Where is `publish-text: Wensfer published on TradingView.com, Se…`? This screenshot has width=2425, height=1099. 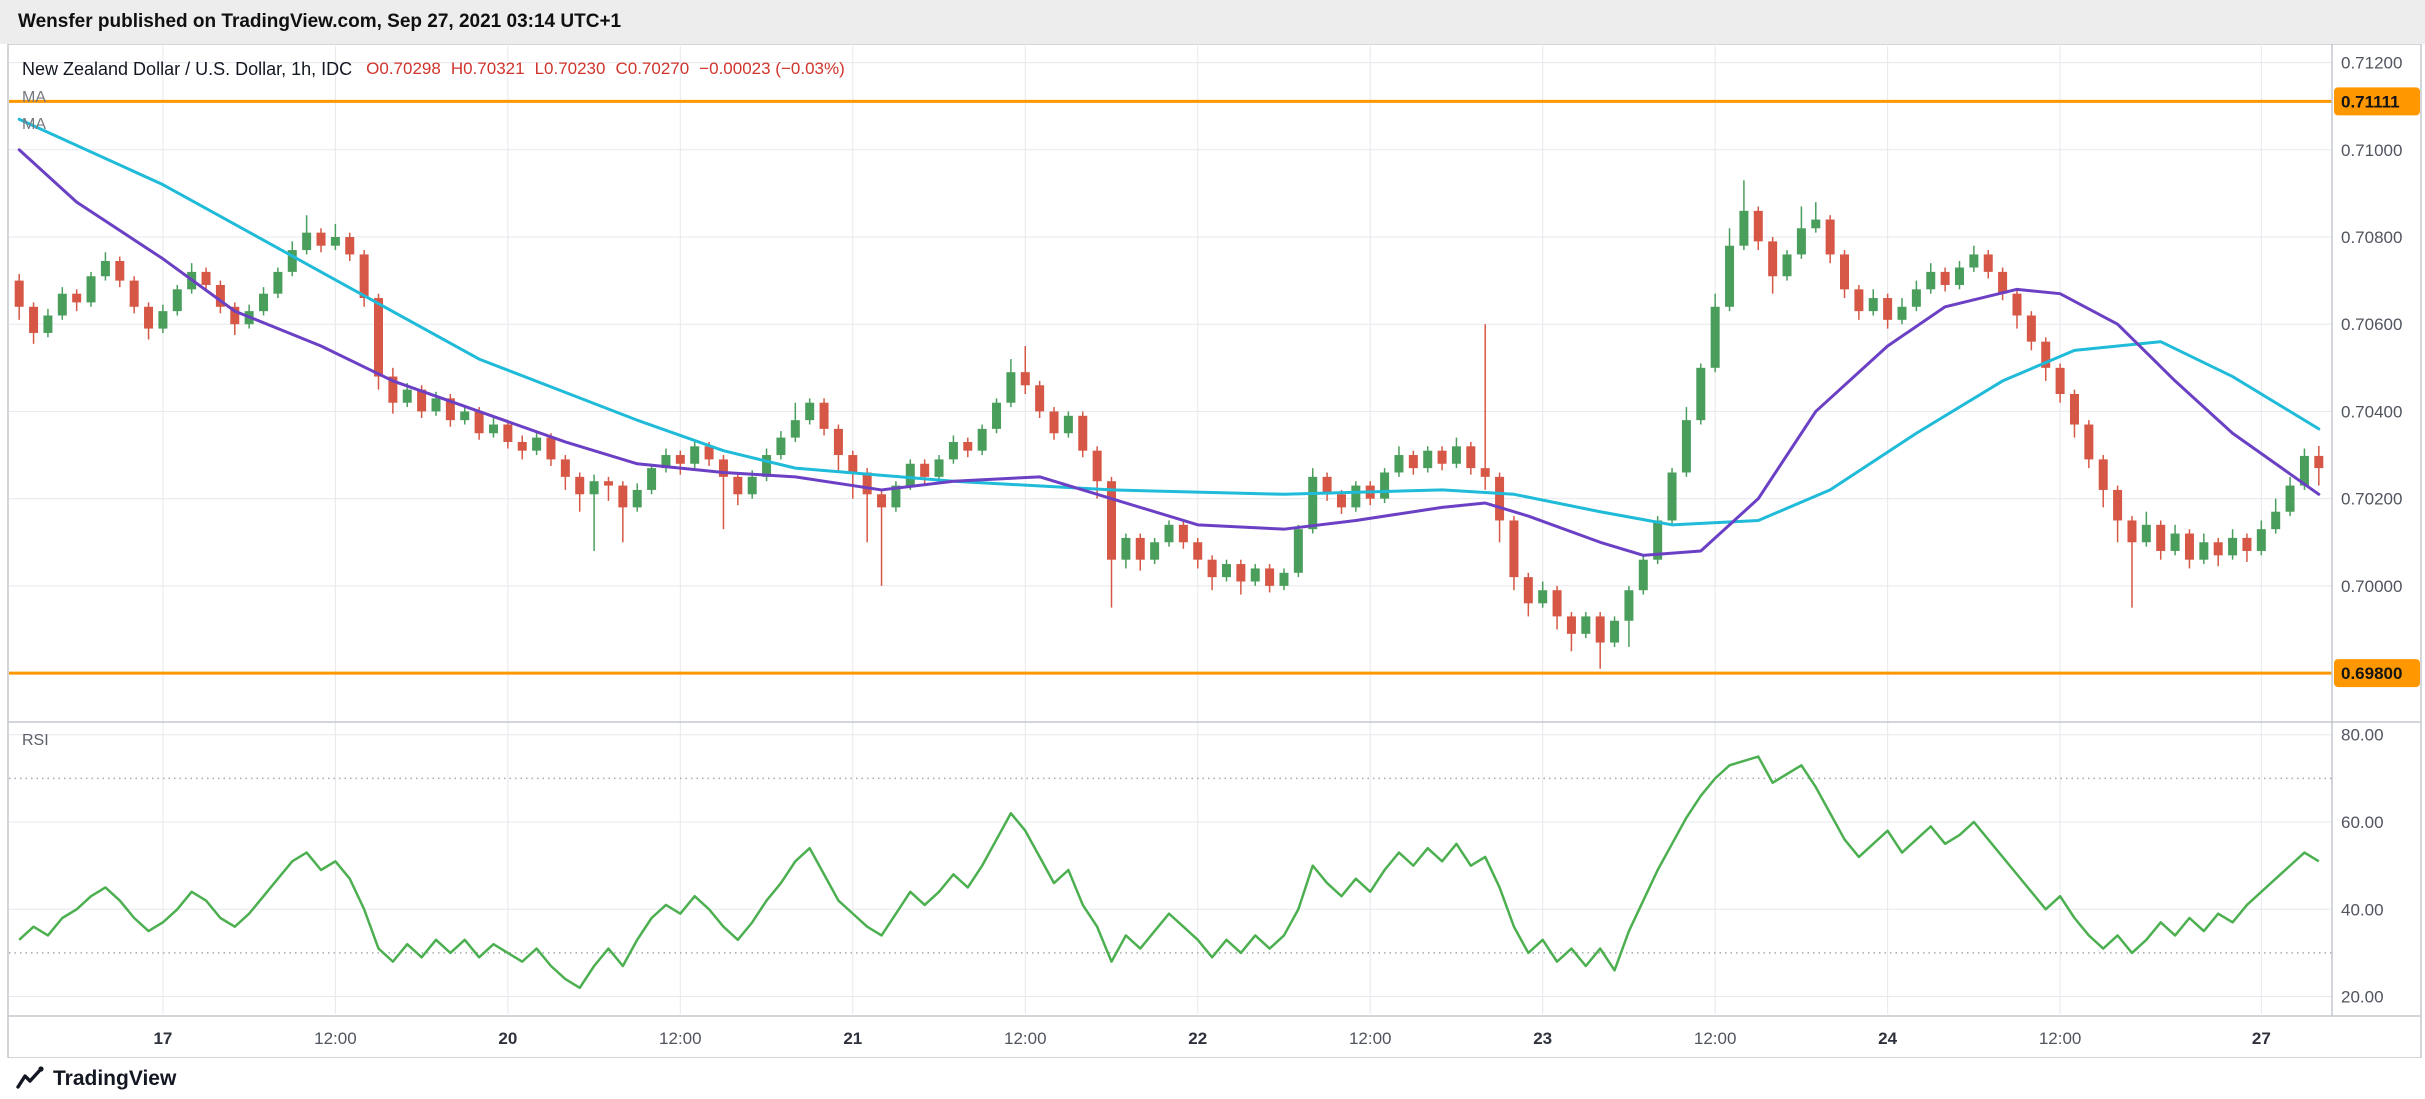 publish-text: Wensfer published on TradingView.com, Se… is located at coordinates (320, 21).